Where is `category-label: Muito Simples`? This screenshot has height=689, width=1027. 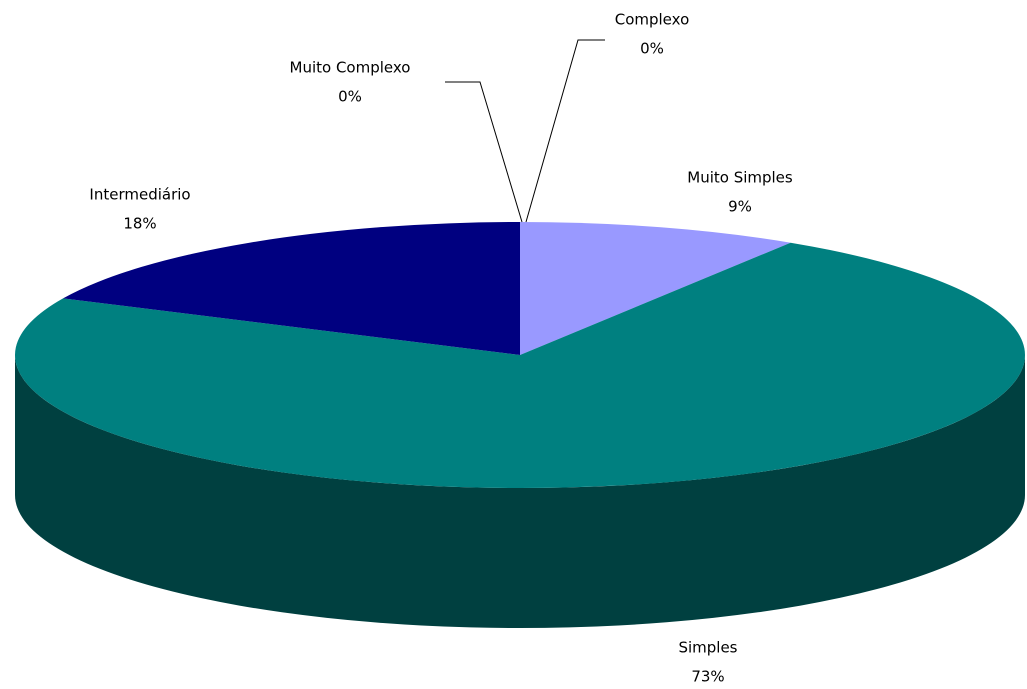
category-label: Muito Simples is located at coordinates (740, 178).